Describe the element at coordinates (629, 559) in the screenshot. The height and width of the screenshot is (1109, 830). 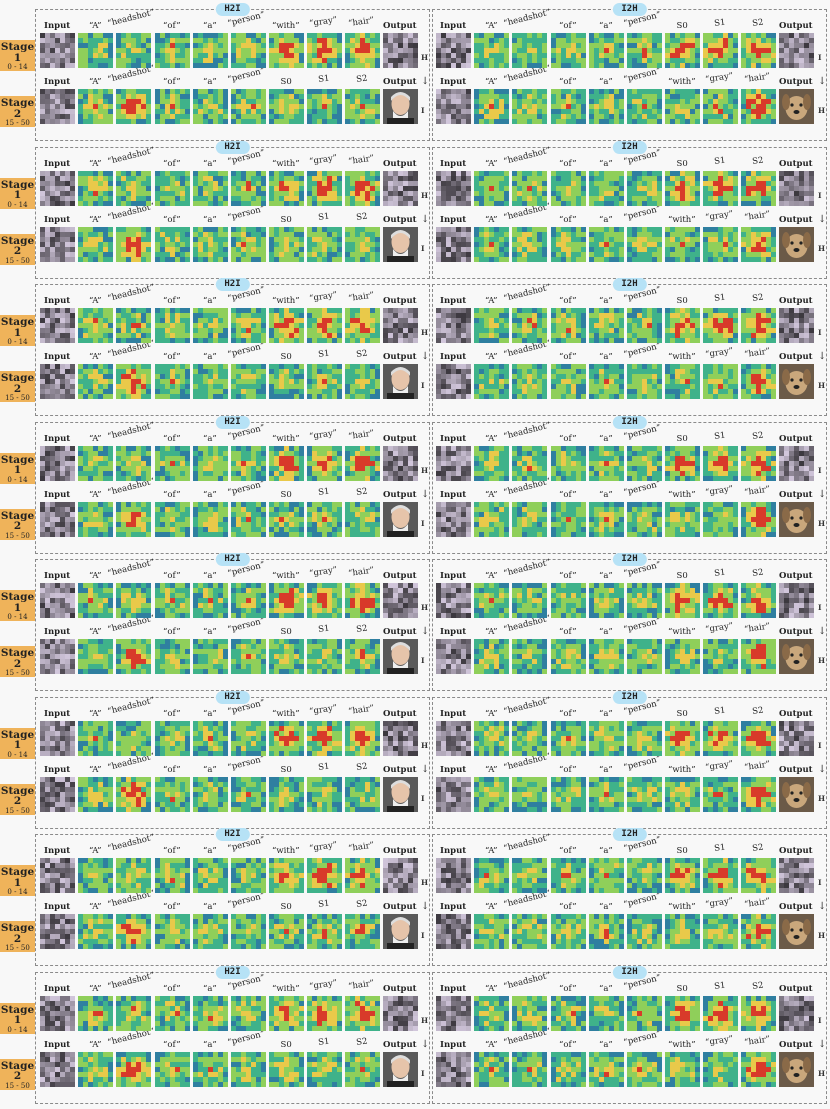
I see `panel-title: I2H` at that location.